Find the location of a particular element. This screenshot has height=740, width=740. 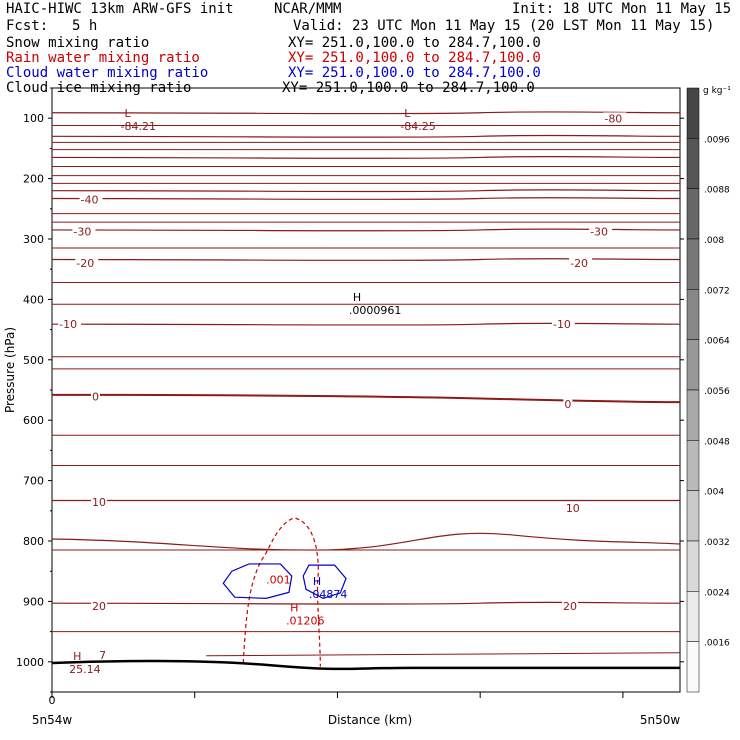

colorbar-label-4: .0064 is located at coordinates (717, 342).